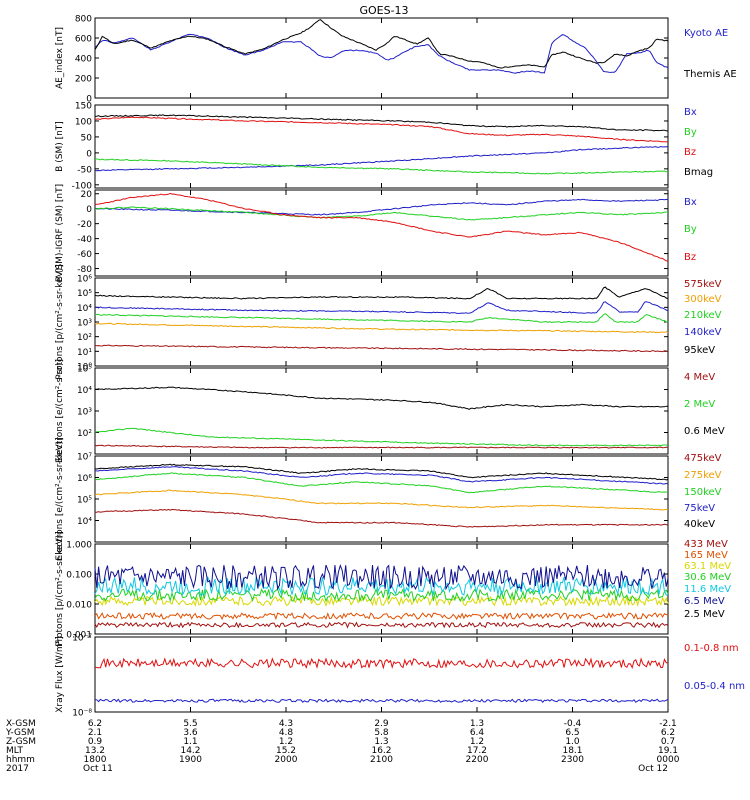  I want to click on x-row-label: Y-GSM, so click(19, 733).